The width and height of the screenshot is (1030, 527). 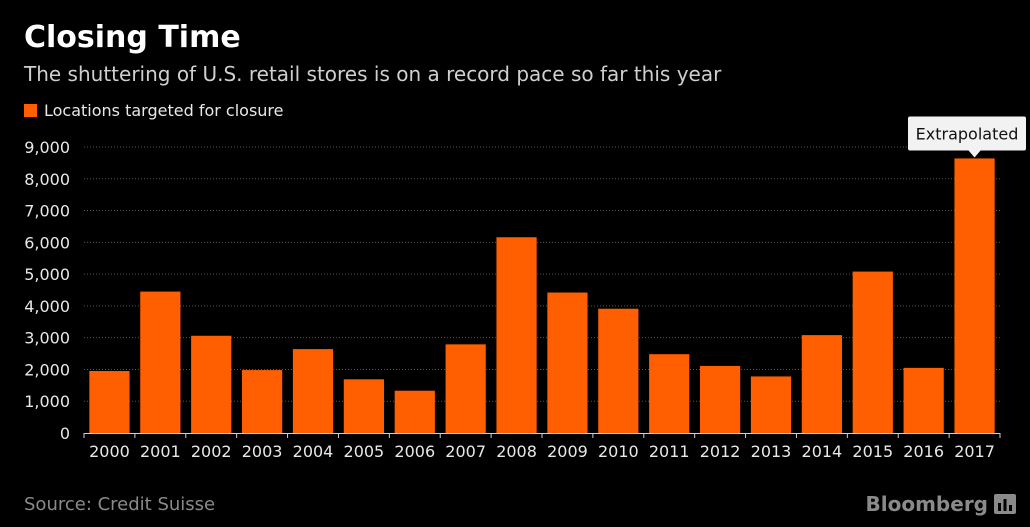 I want to click on y-tick-label: 4,000, so click(x=47, y=306).